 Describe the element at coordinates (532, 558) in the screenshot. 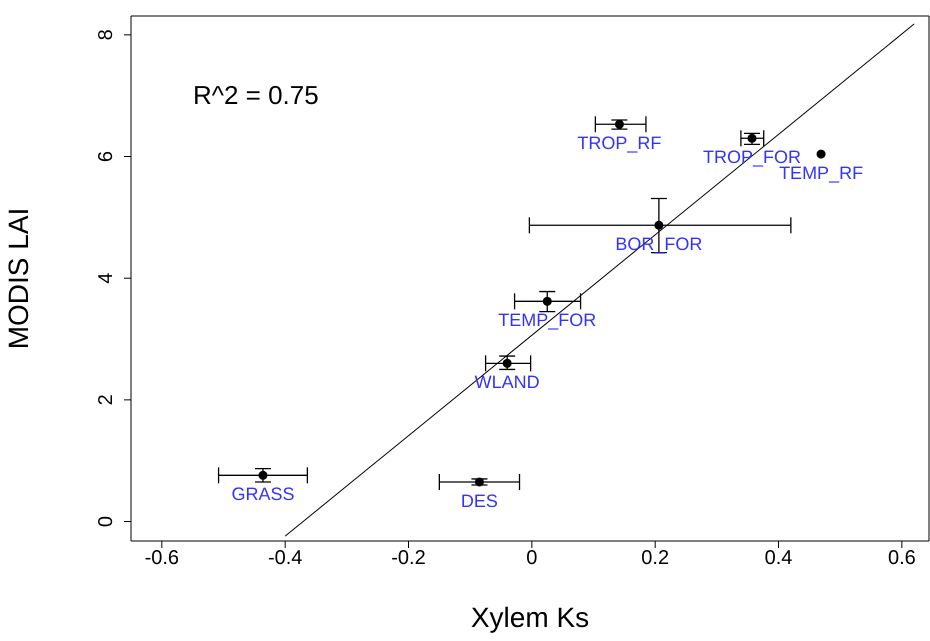

I see `x-tick-label: 0` at that location.